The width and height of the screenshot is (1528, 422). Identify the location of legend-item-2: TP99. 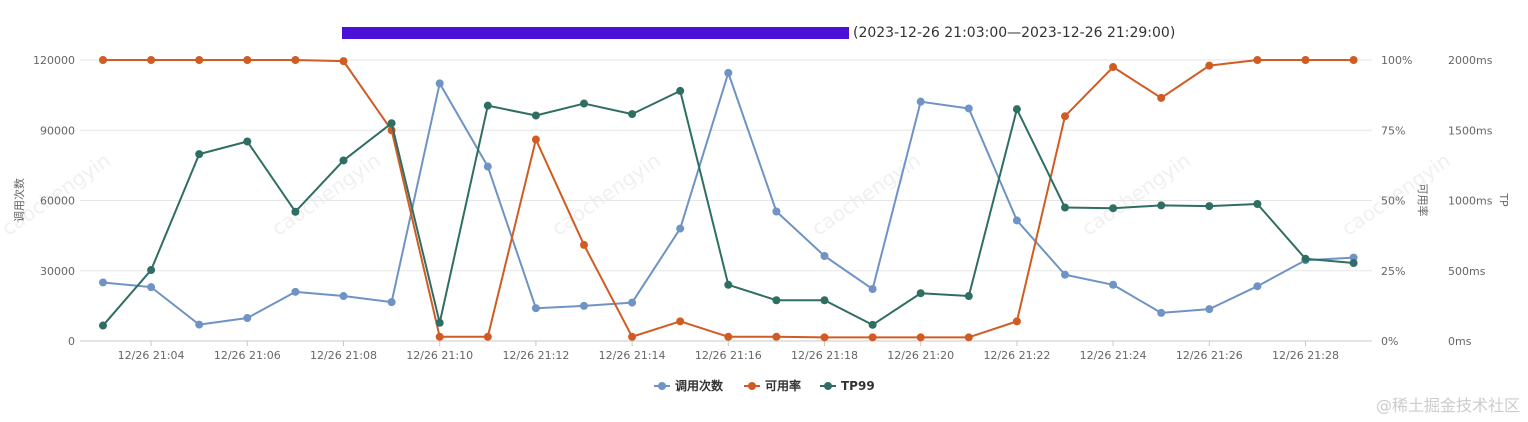
(847, 386).